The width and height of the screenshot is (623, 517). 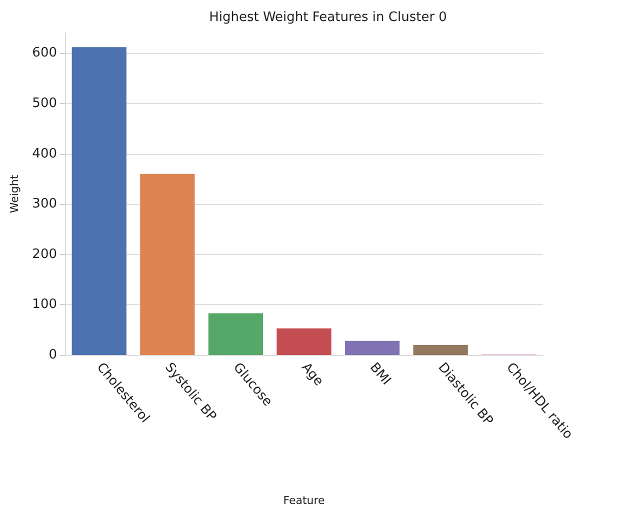 What do you see at coordinates (44, 304) in the screenshot?
I see `y-tick-label: 100` at bounding box center [44, 304].